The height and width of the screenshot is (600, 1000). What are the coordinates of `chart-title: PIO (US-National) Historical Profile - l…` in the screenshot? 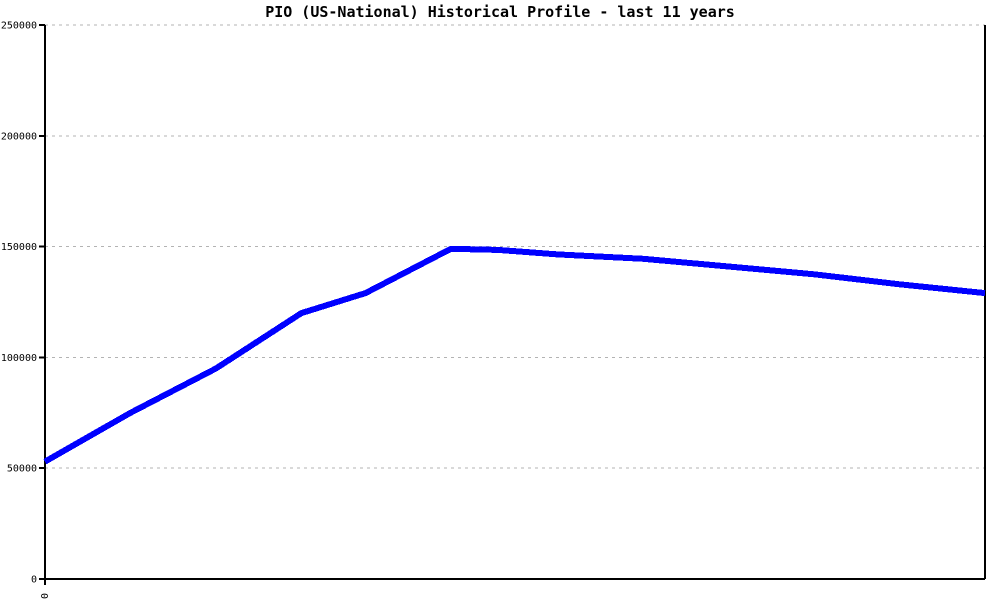 It's located at (500, 12).